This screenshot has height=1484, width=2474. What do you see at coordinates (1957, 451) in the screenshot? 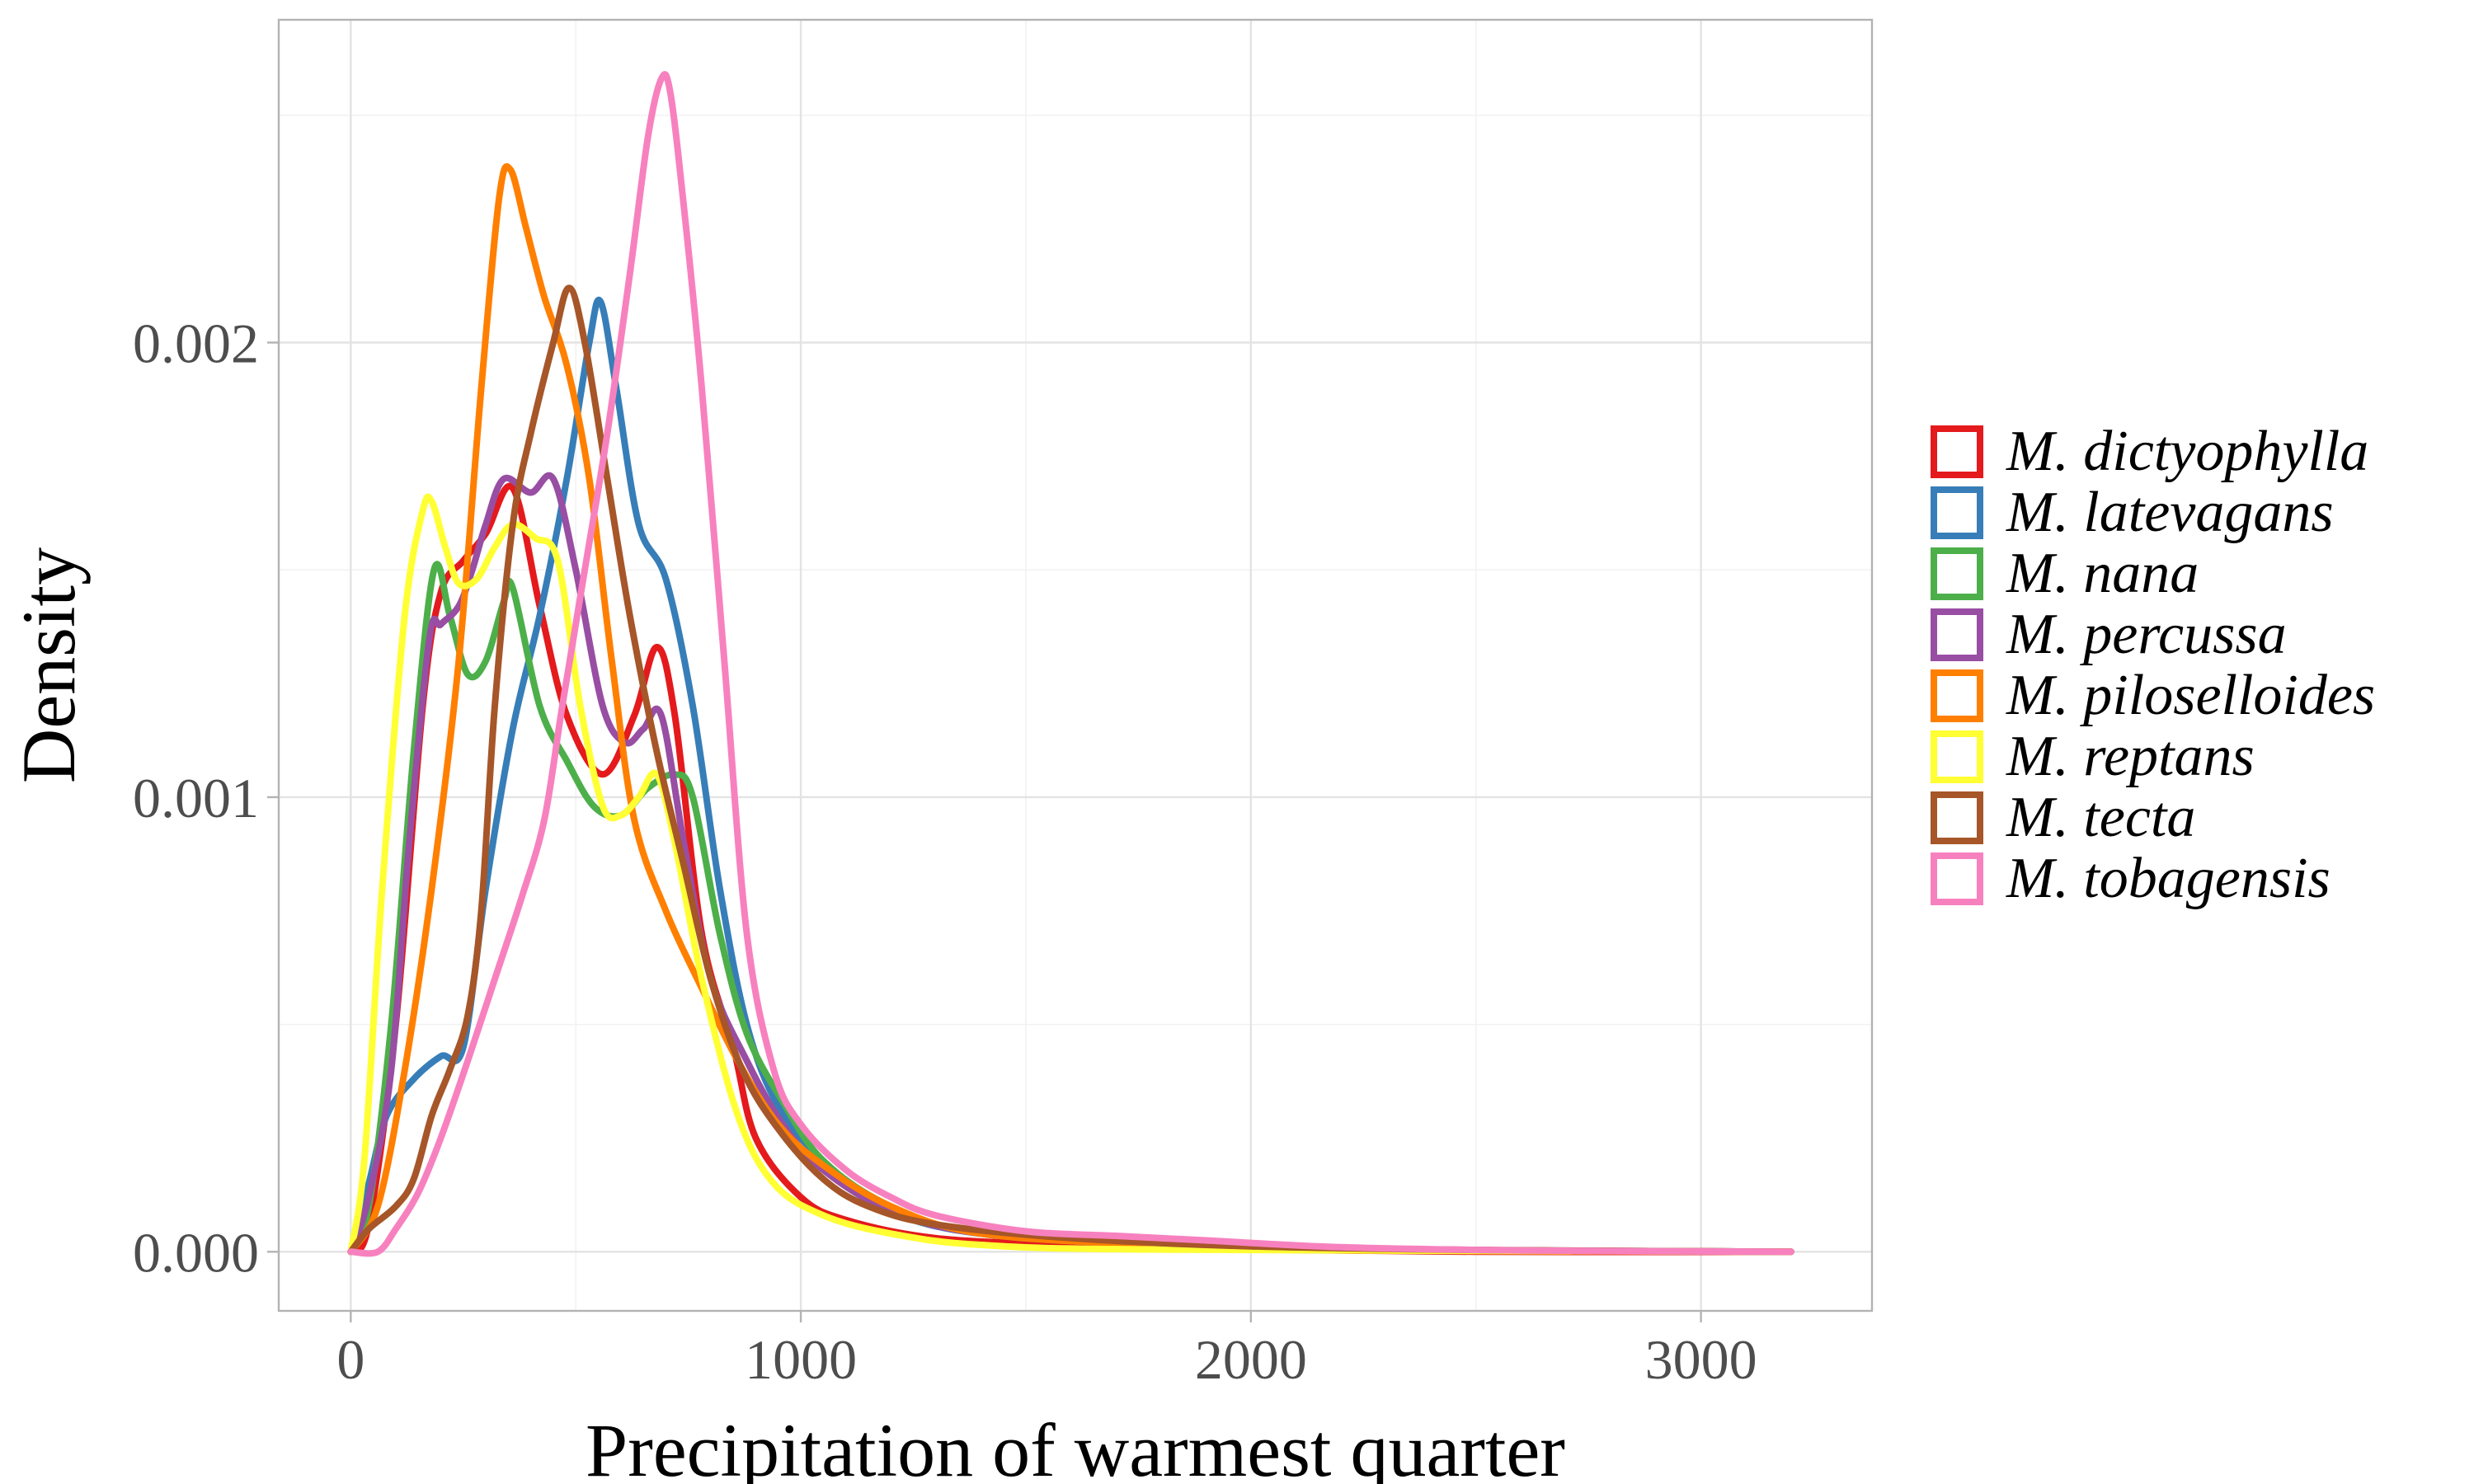
I see `legend-key-m-dictyophylla` at bounding box center [1957, 451].